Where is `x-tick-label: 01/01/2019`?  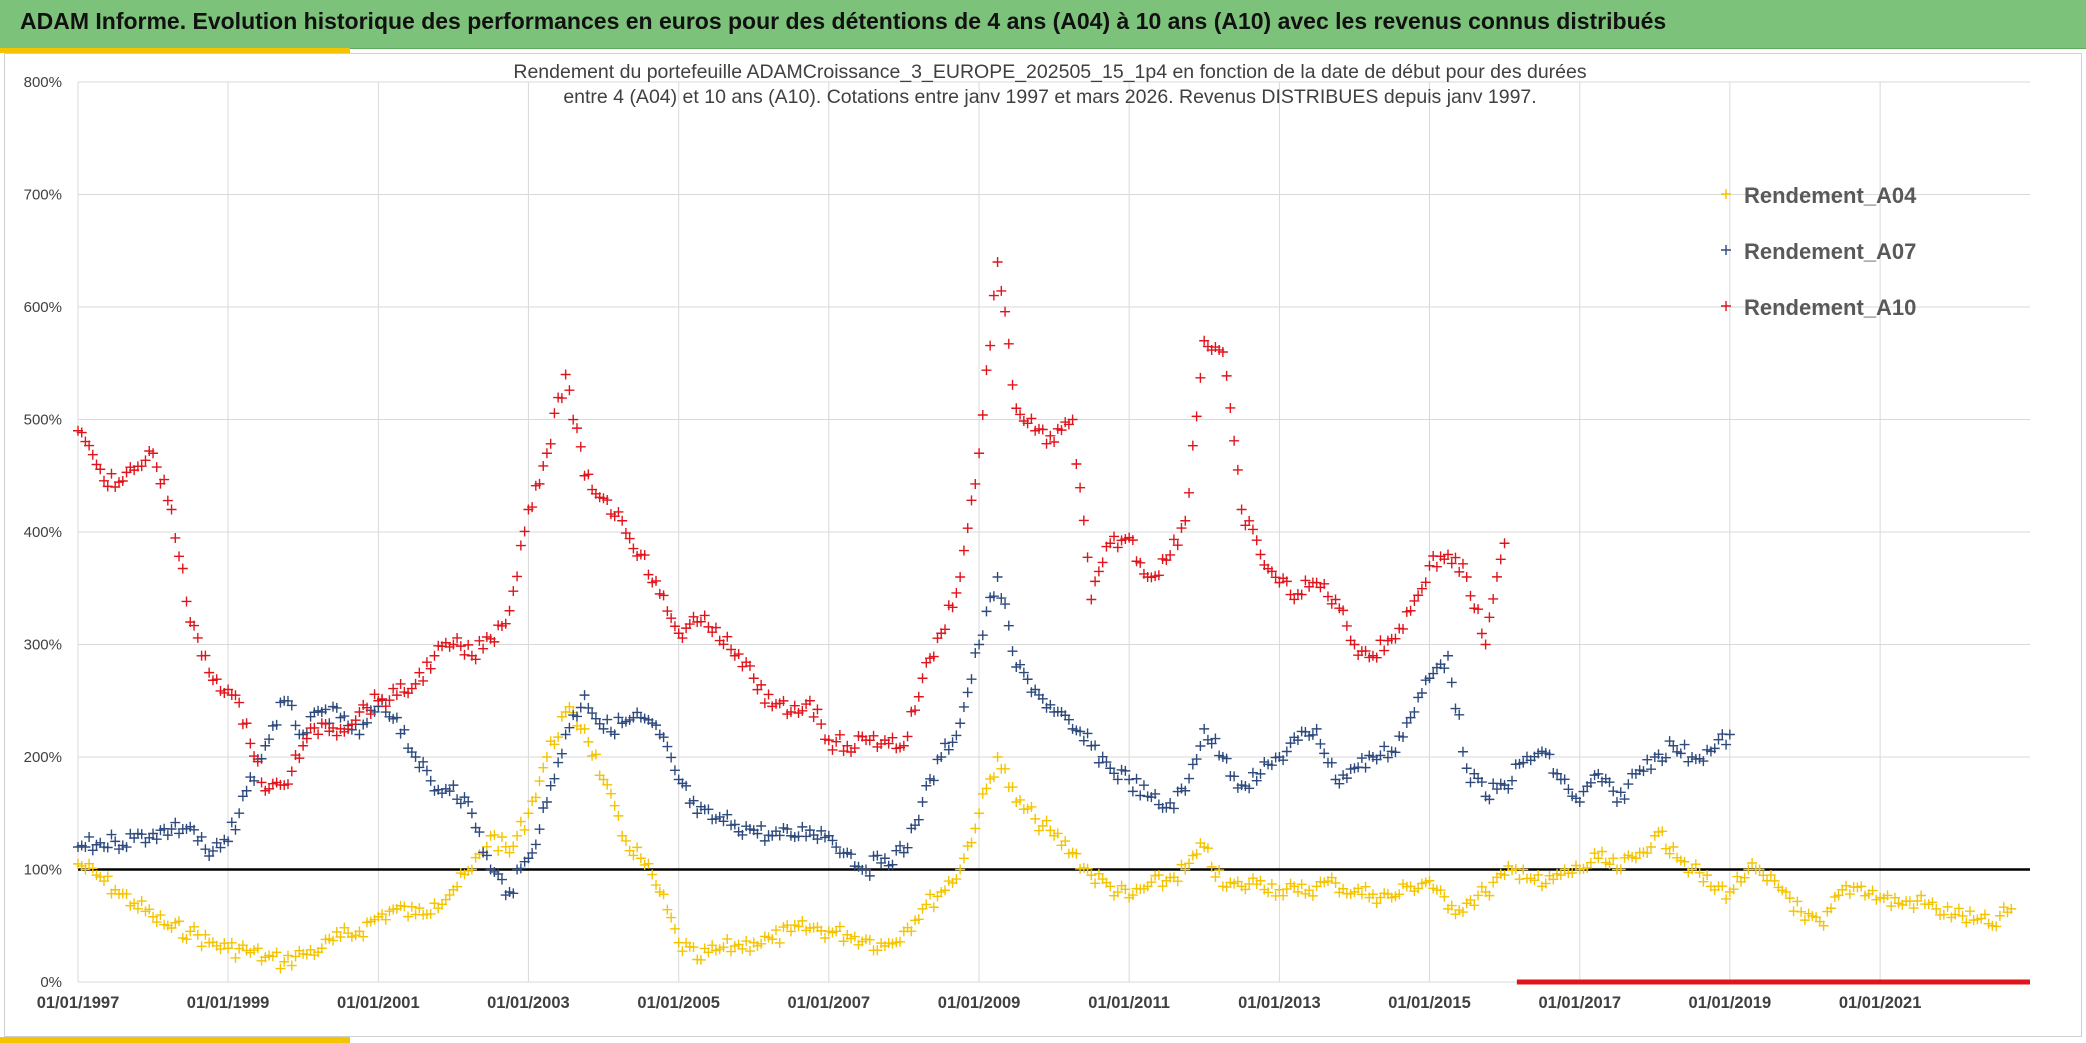 x-tick-label: 01/01/2019 is located at coordinates (1730, 1003).